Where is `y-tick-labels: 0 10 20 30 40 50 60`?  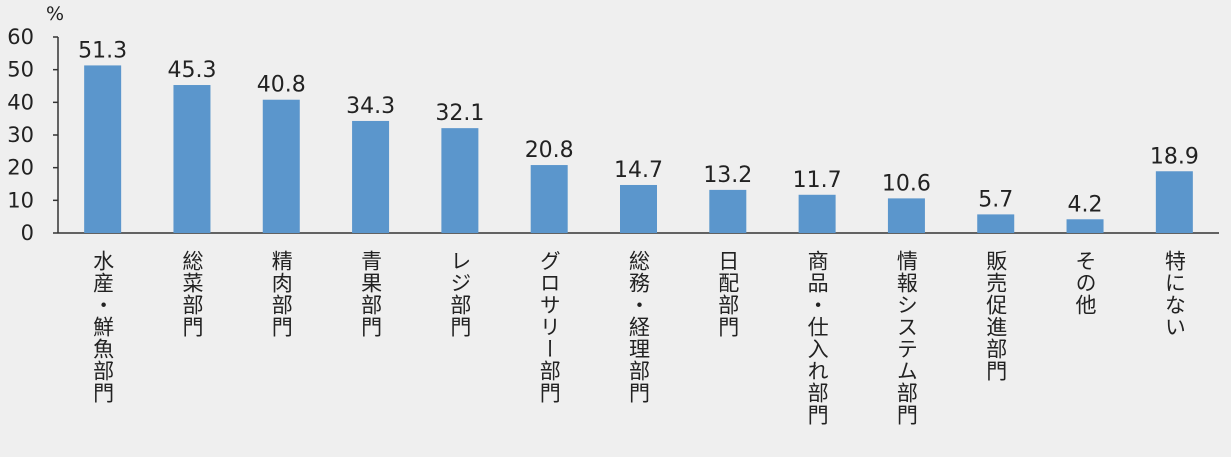
y-tick-labels: 0 10 20 30 40 50 60 is located at coordinates (32, 135).